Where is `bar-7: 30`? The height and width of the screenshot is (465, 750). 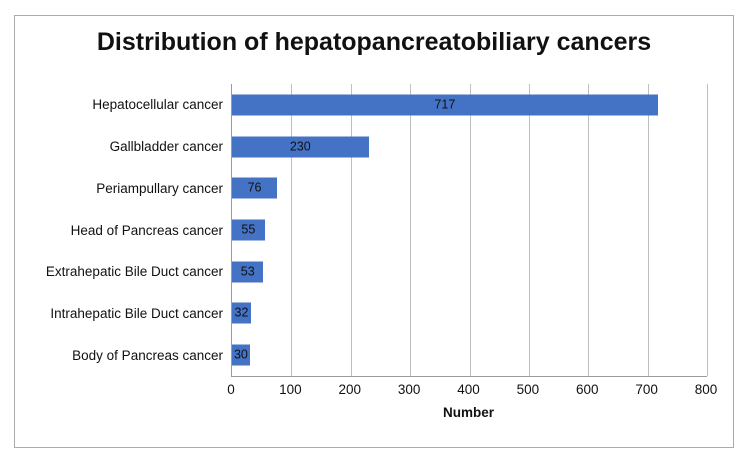
bar-7: 30 is located at coordinates (241, 355).